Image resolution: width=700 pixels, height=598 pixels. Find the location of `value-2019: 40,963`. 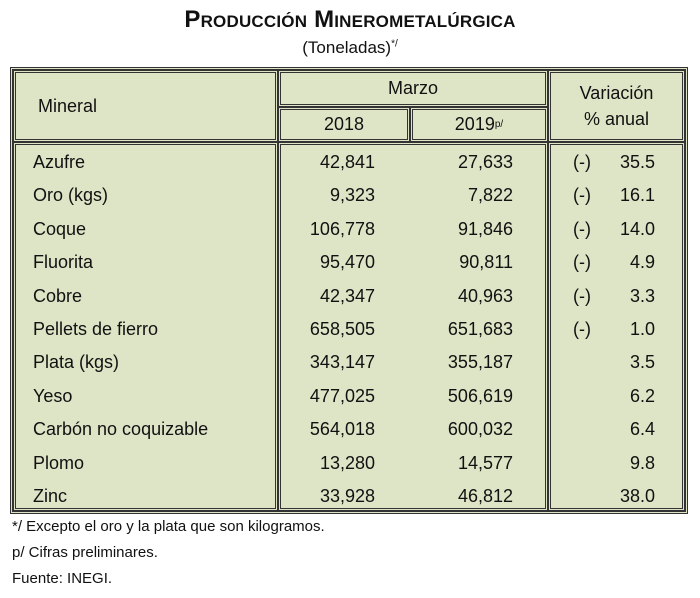

value-2019: 40,963 is located at coordinates (485, 295).